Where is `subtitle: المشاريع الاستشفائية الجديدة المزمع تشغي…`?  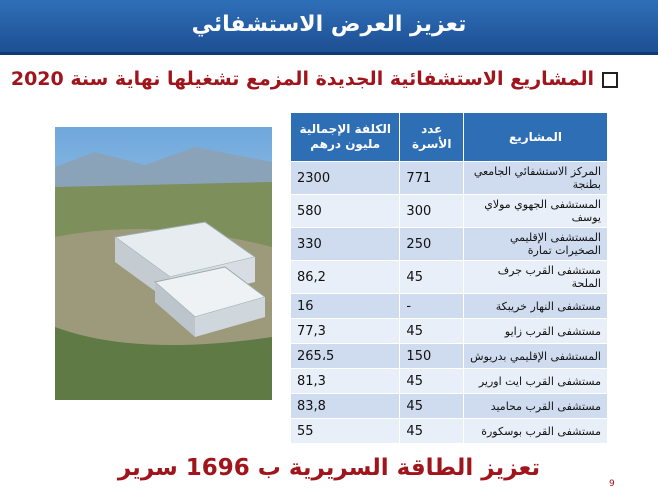 subtitle: المشاريع الاستشفائية الجديدة المزمع تشغي… is located at coordinates (302, 79).